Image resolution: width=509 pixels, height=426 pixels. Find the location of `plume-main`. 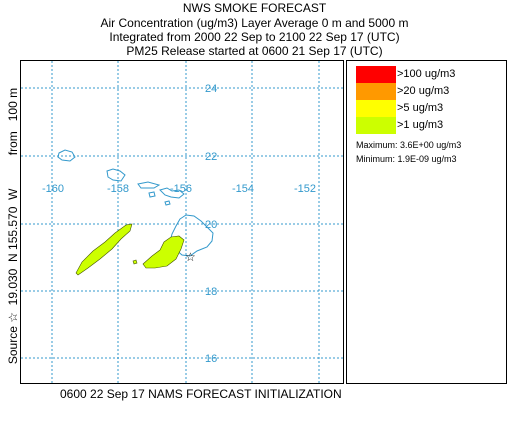

plume-main is located at coordinates (163, 252).